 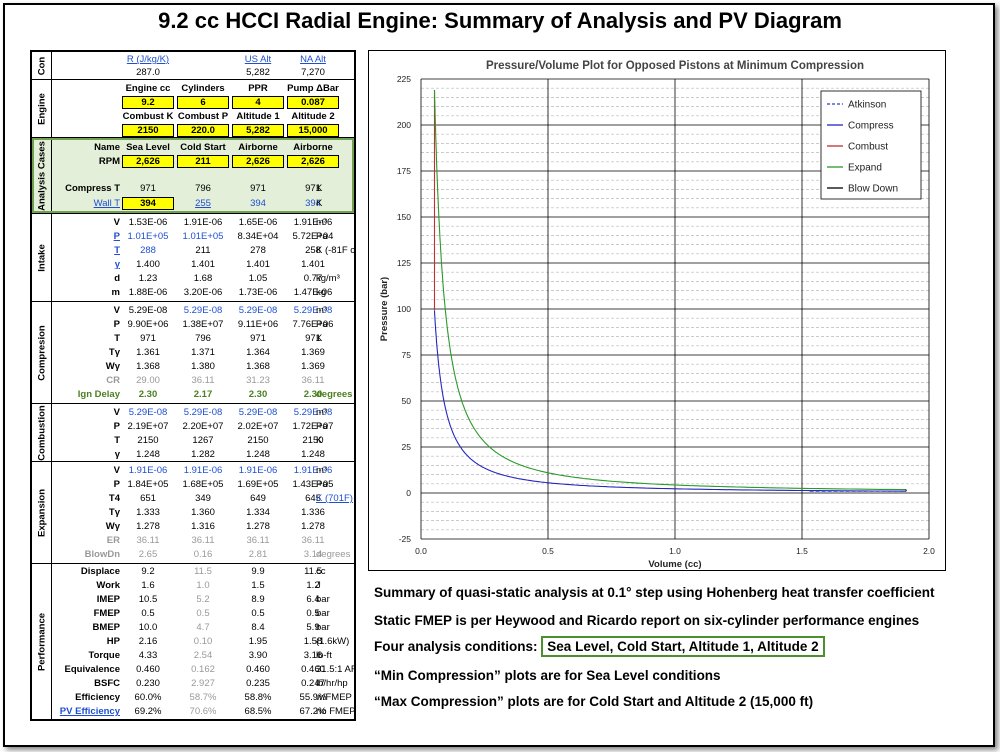 What do you see at coordinates (89, 711) in the screenshot?
I see `row-label: PV Efficiency` at bounding box center [89, 711].